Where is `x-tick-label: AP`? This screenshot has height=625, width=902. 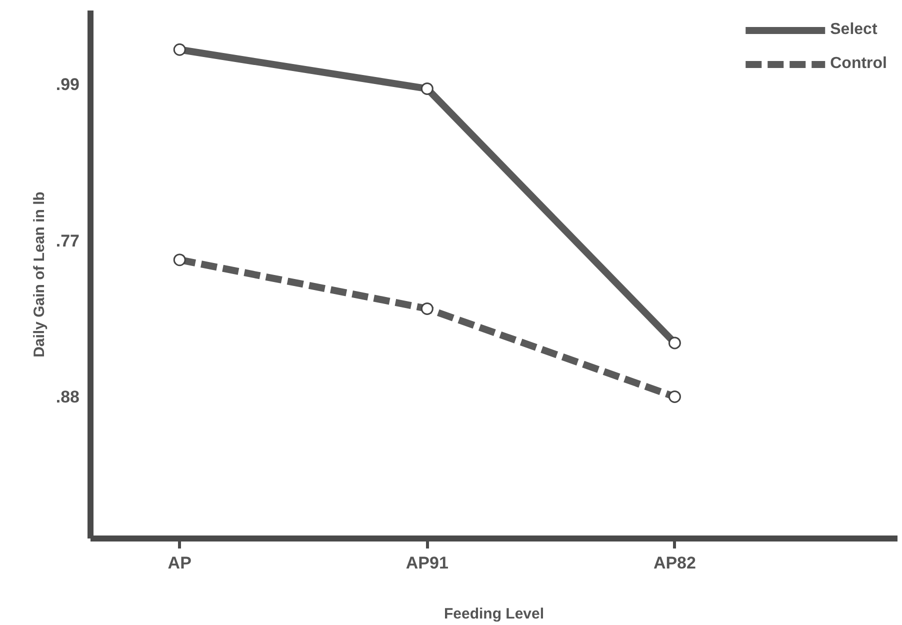
x-tick-label: AP is located at coordinates (180, 563).